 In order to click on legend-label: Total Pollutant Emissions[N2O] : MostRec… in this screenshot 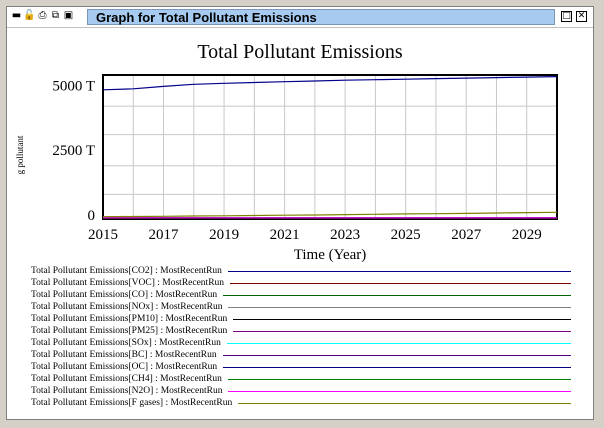, I will do `click(127, 391)`.